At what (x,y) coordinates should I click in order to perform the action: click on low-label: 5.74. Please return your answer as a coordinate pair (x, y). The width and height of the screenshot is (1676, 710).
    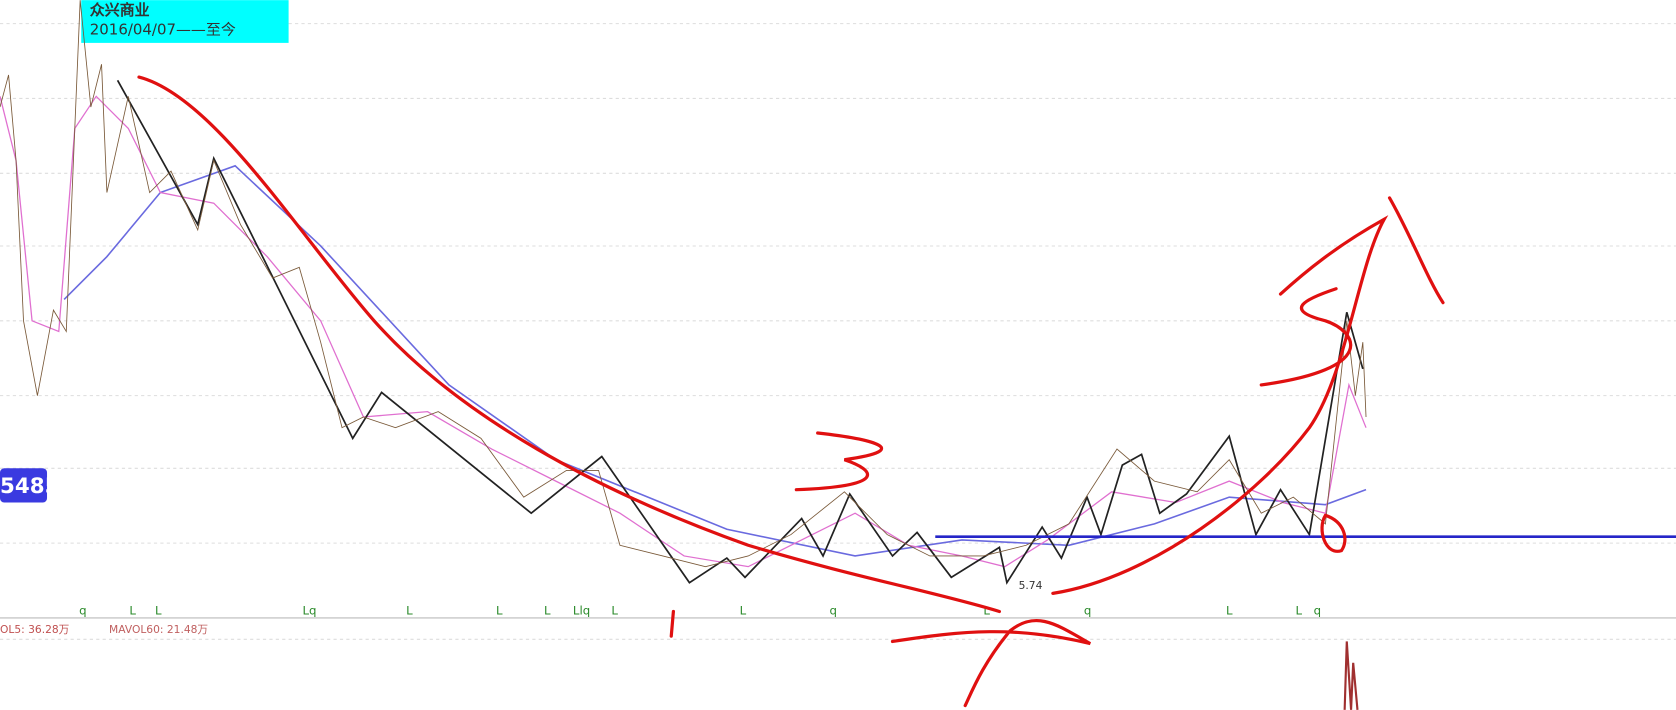
    Looking at the image, I should click on (1031, 585).